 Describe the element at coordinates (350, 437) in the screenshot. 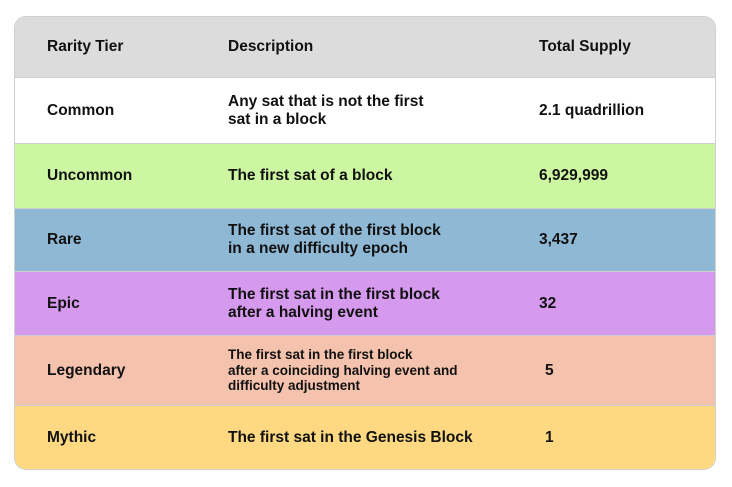

I see `description-cell: The first sat in the Genesis Block` at that location.